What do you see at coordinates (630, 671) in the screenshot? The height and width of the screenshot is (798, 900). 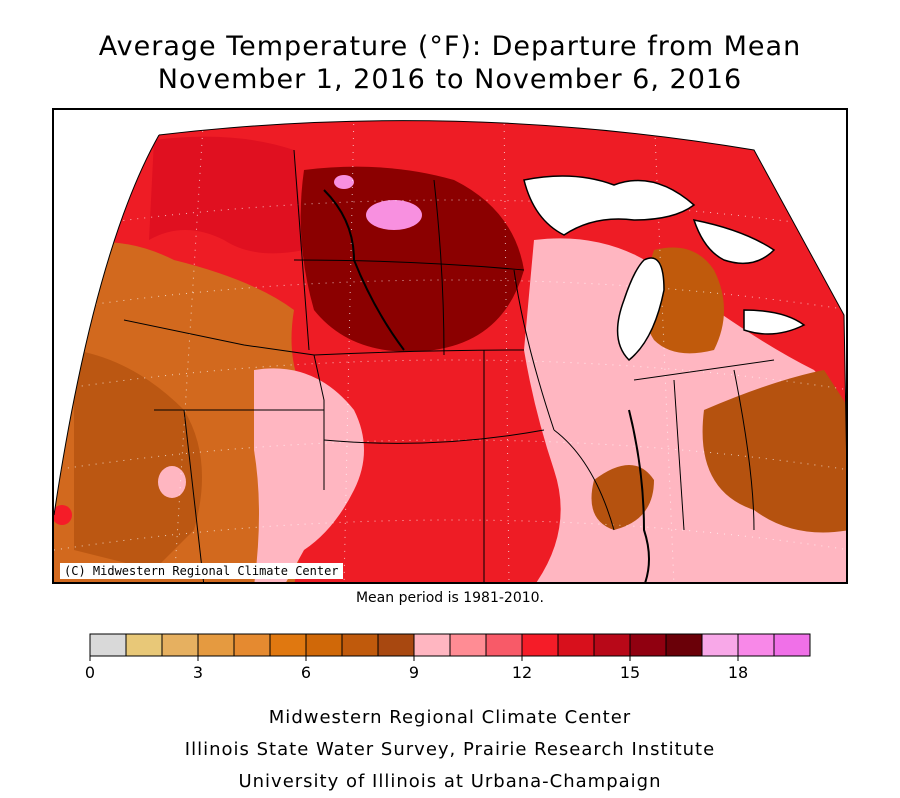 I see `legend-tick-label: 15` at bounding box center [630, 671].